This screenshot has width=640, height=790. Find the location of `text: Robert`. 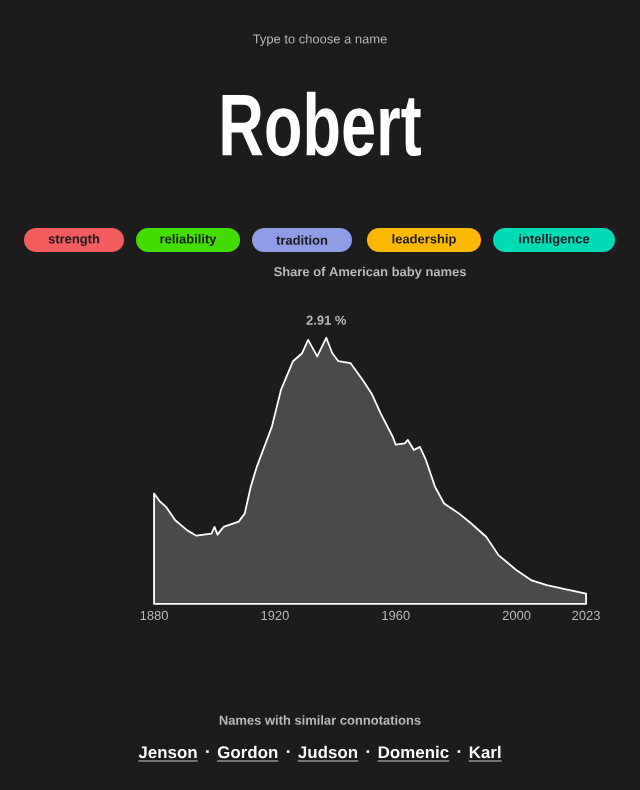

text: Robert is located at coordinates (321, 124).